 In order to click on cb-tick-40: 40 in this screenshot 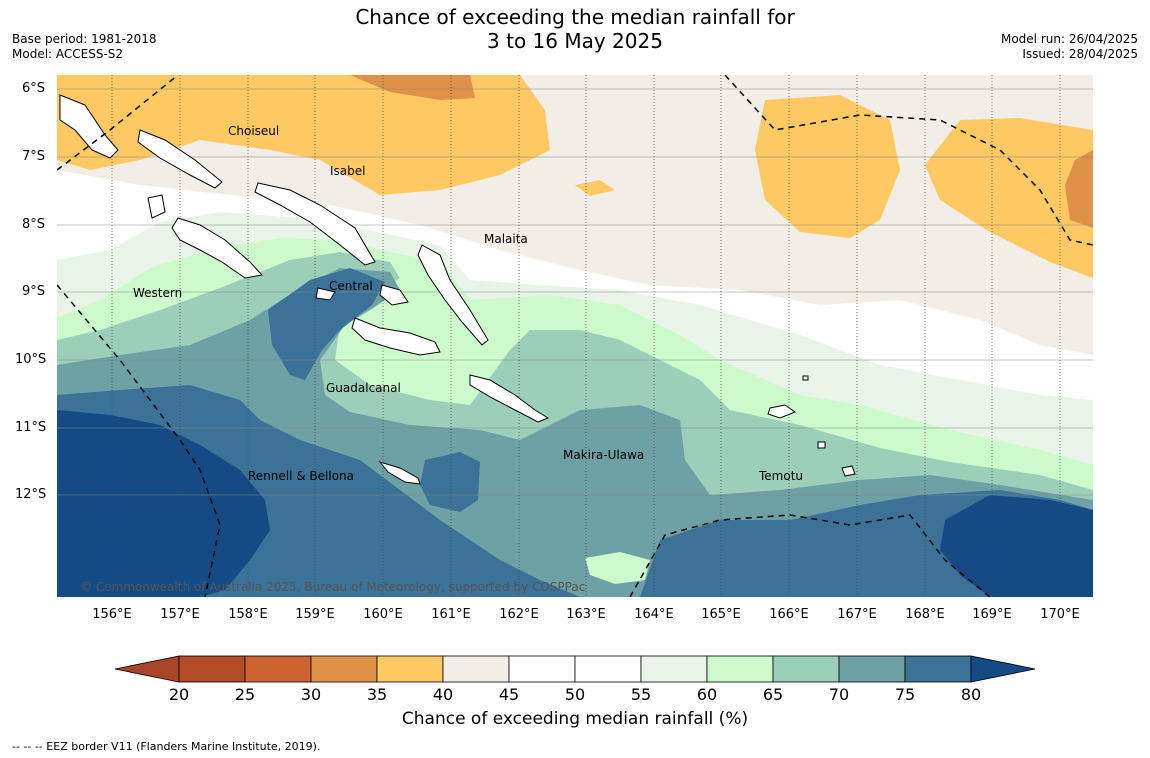, I will do `click(443, 694)`.